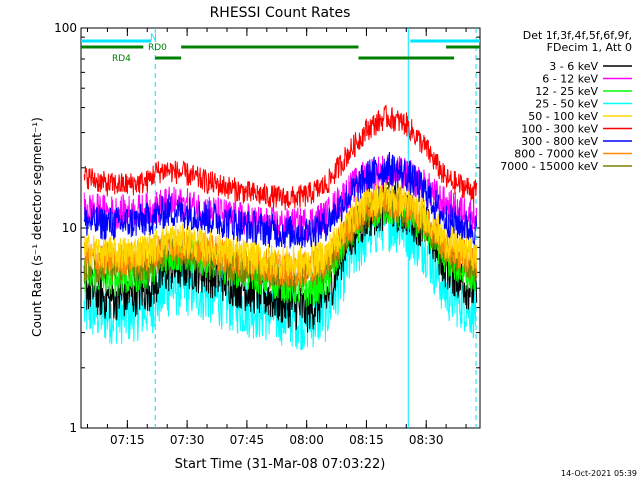  I want to click on x-tick-label: 08:30, so click(426, 440).